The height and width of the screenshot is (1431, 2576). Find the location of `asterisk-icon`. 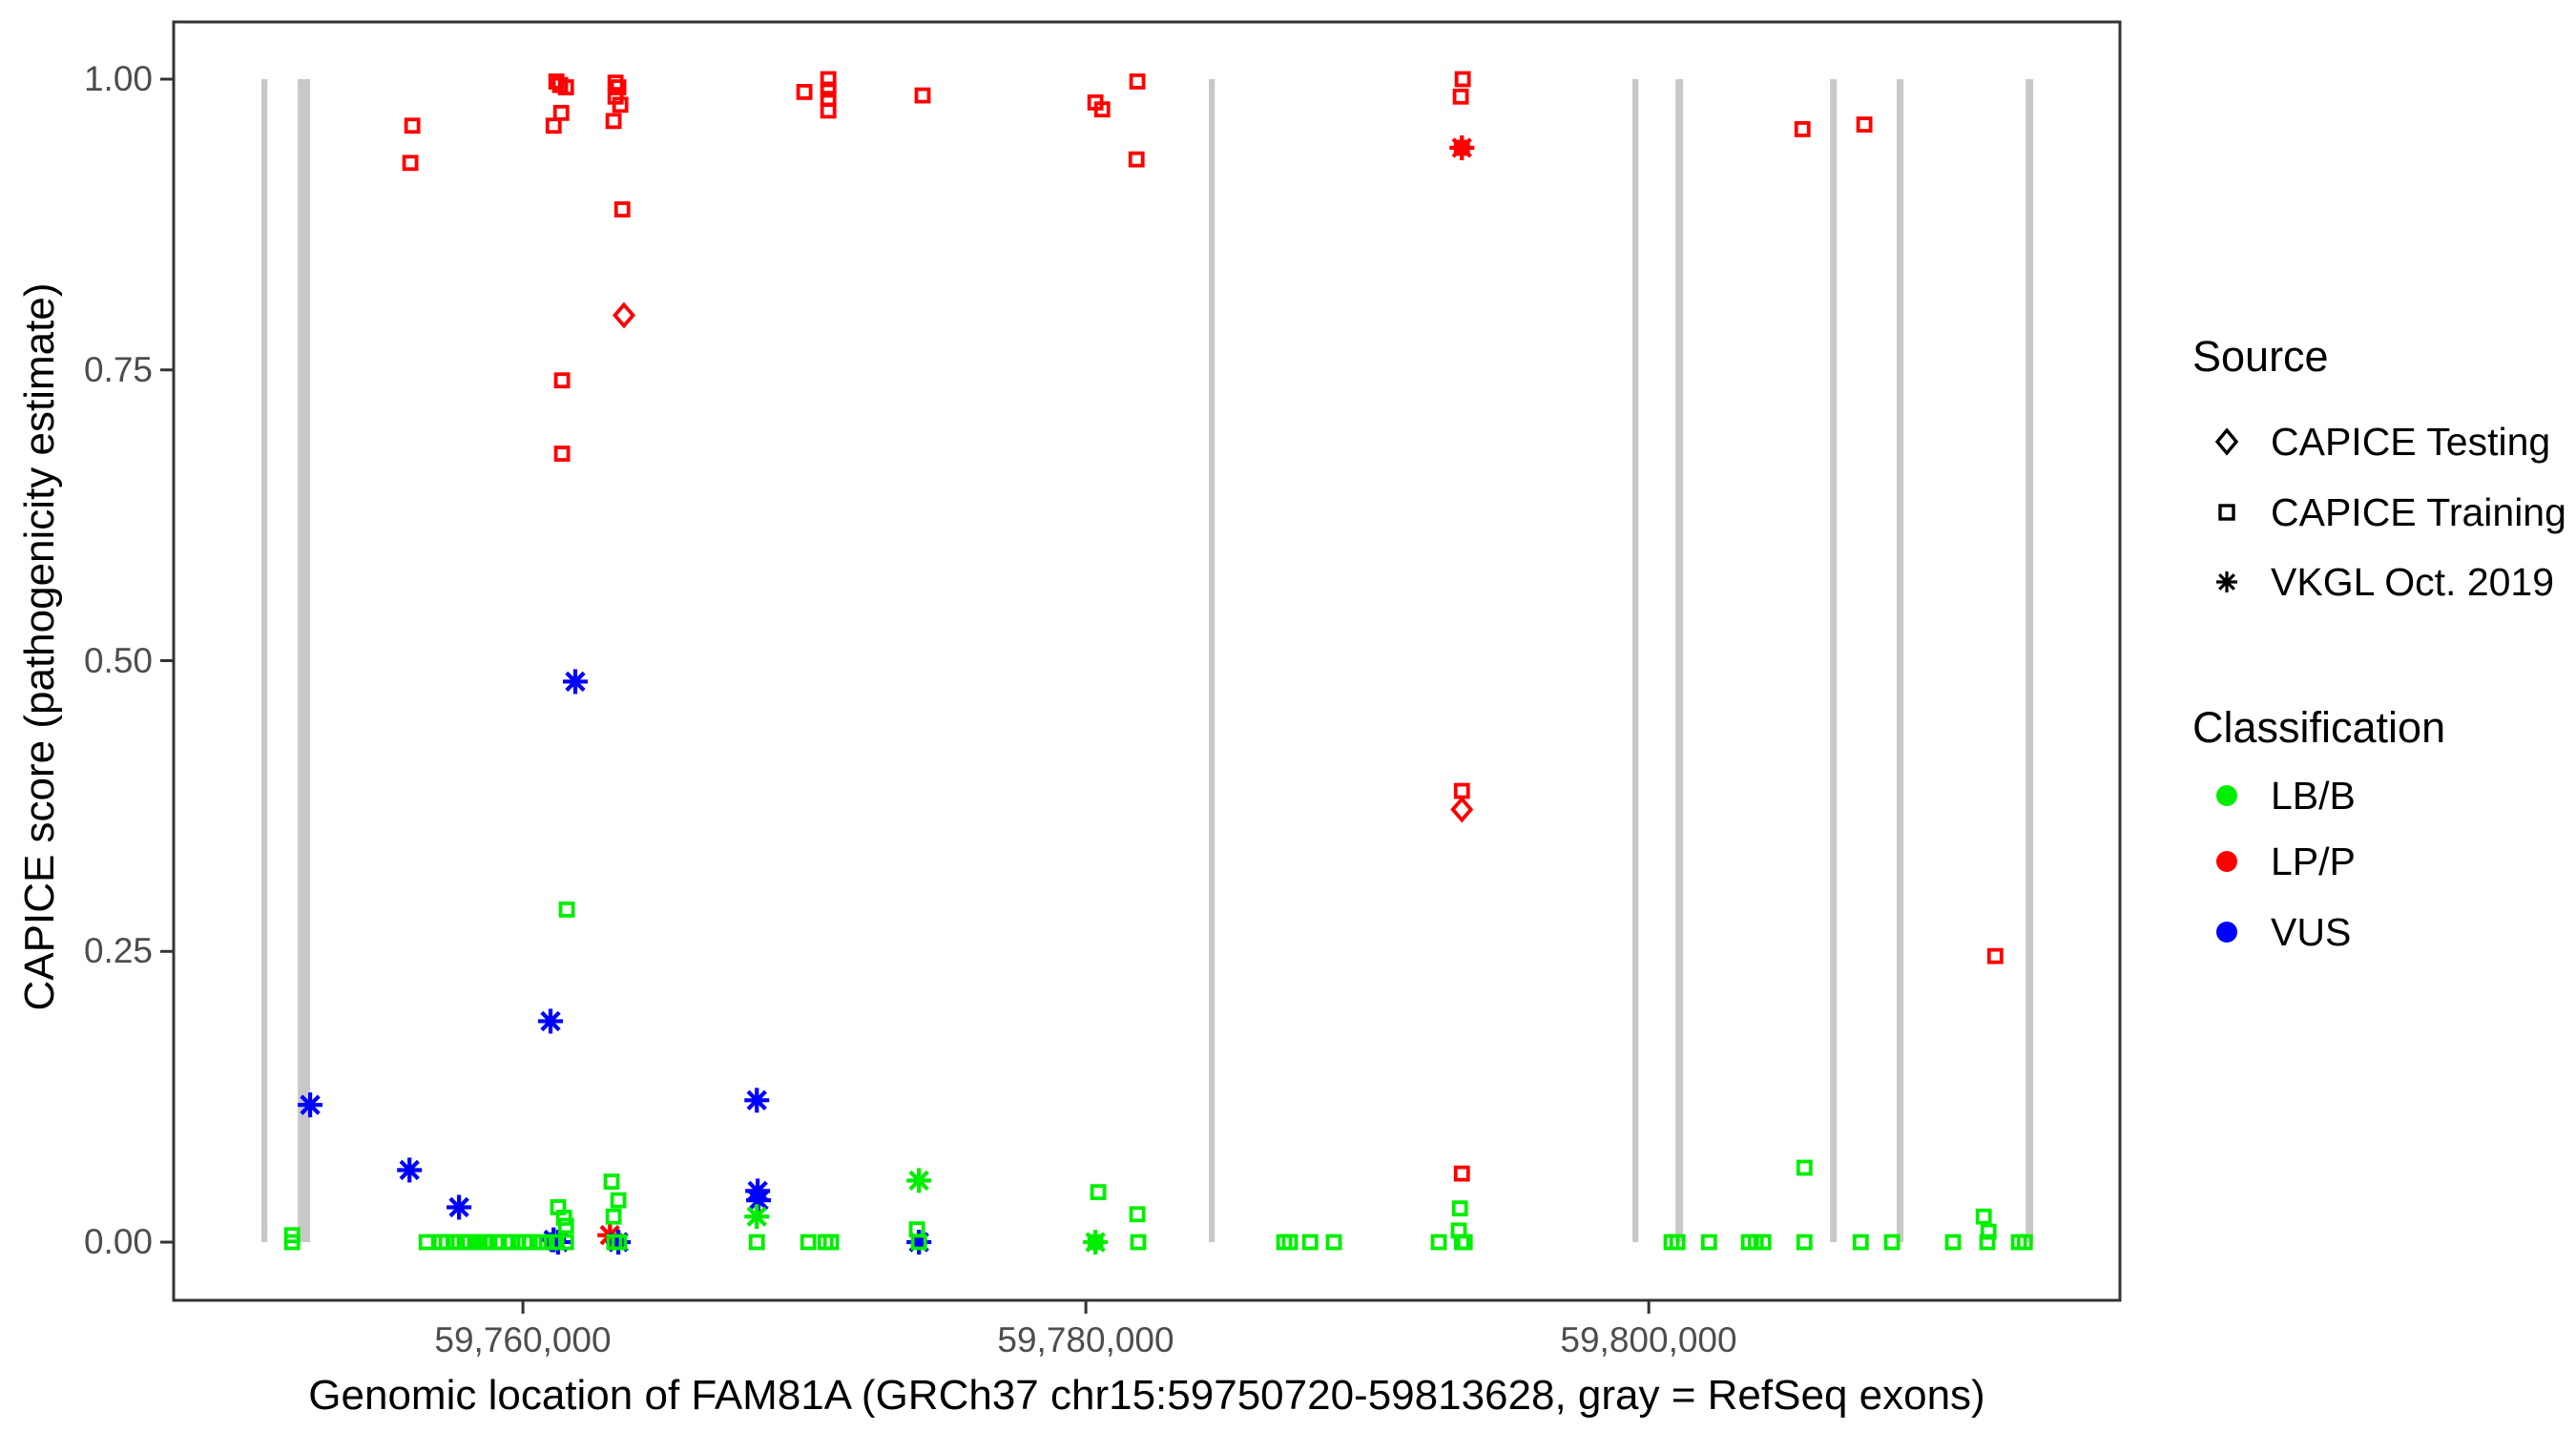

asterisk-icon is located at coordinates (2226, 581).